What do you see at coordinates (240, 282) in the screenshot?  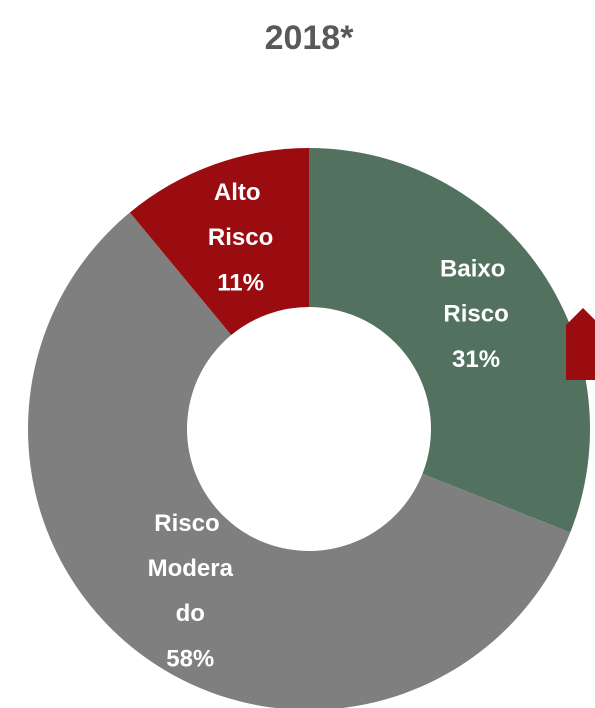 I see `slice-value-label: 11%` at bounding box center [240, 282].